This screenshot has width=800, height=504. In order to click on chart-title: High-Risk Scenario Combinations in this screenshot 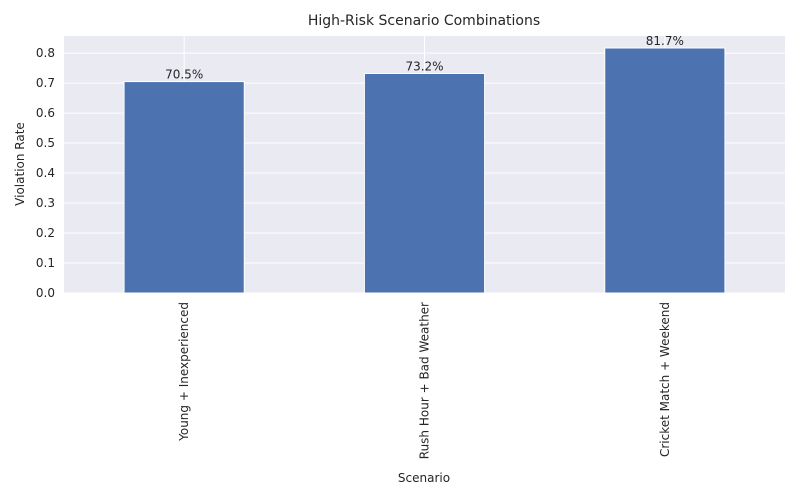, I will do `click(424, 21)`.